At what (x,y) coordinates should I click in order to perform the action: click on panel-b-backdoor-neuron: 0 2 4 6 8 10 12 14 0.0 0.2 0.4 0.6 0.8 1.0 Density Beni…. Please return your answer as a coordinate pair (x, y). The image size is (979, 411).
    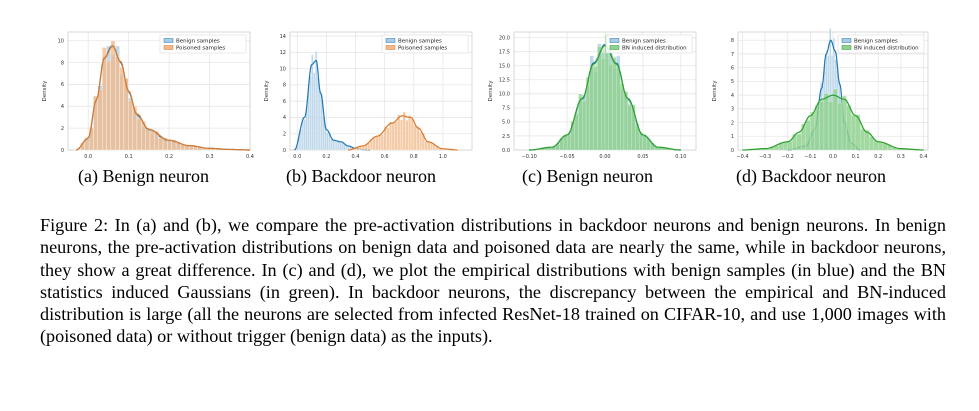
    Looking at the image, I should click on (372, 84).